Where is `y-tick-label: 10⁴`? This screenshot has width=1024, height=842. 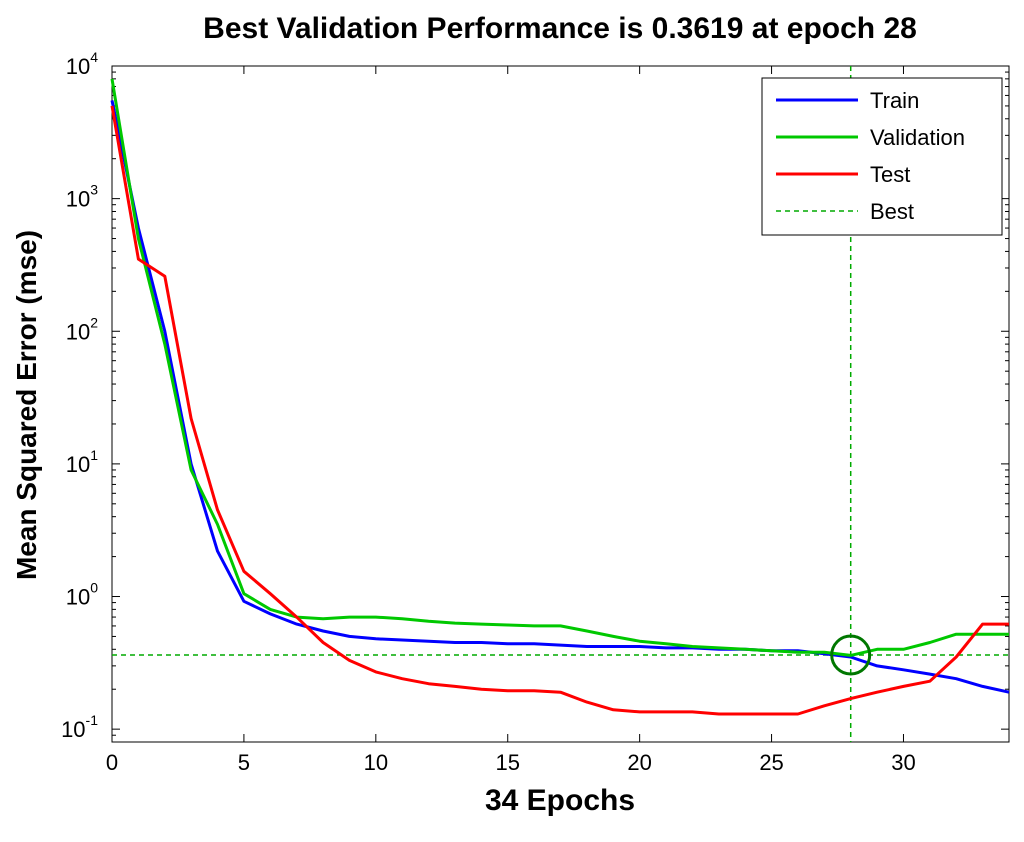
y-tick-label: 10⁴ is located at coordinates (82, 64).